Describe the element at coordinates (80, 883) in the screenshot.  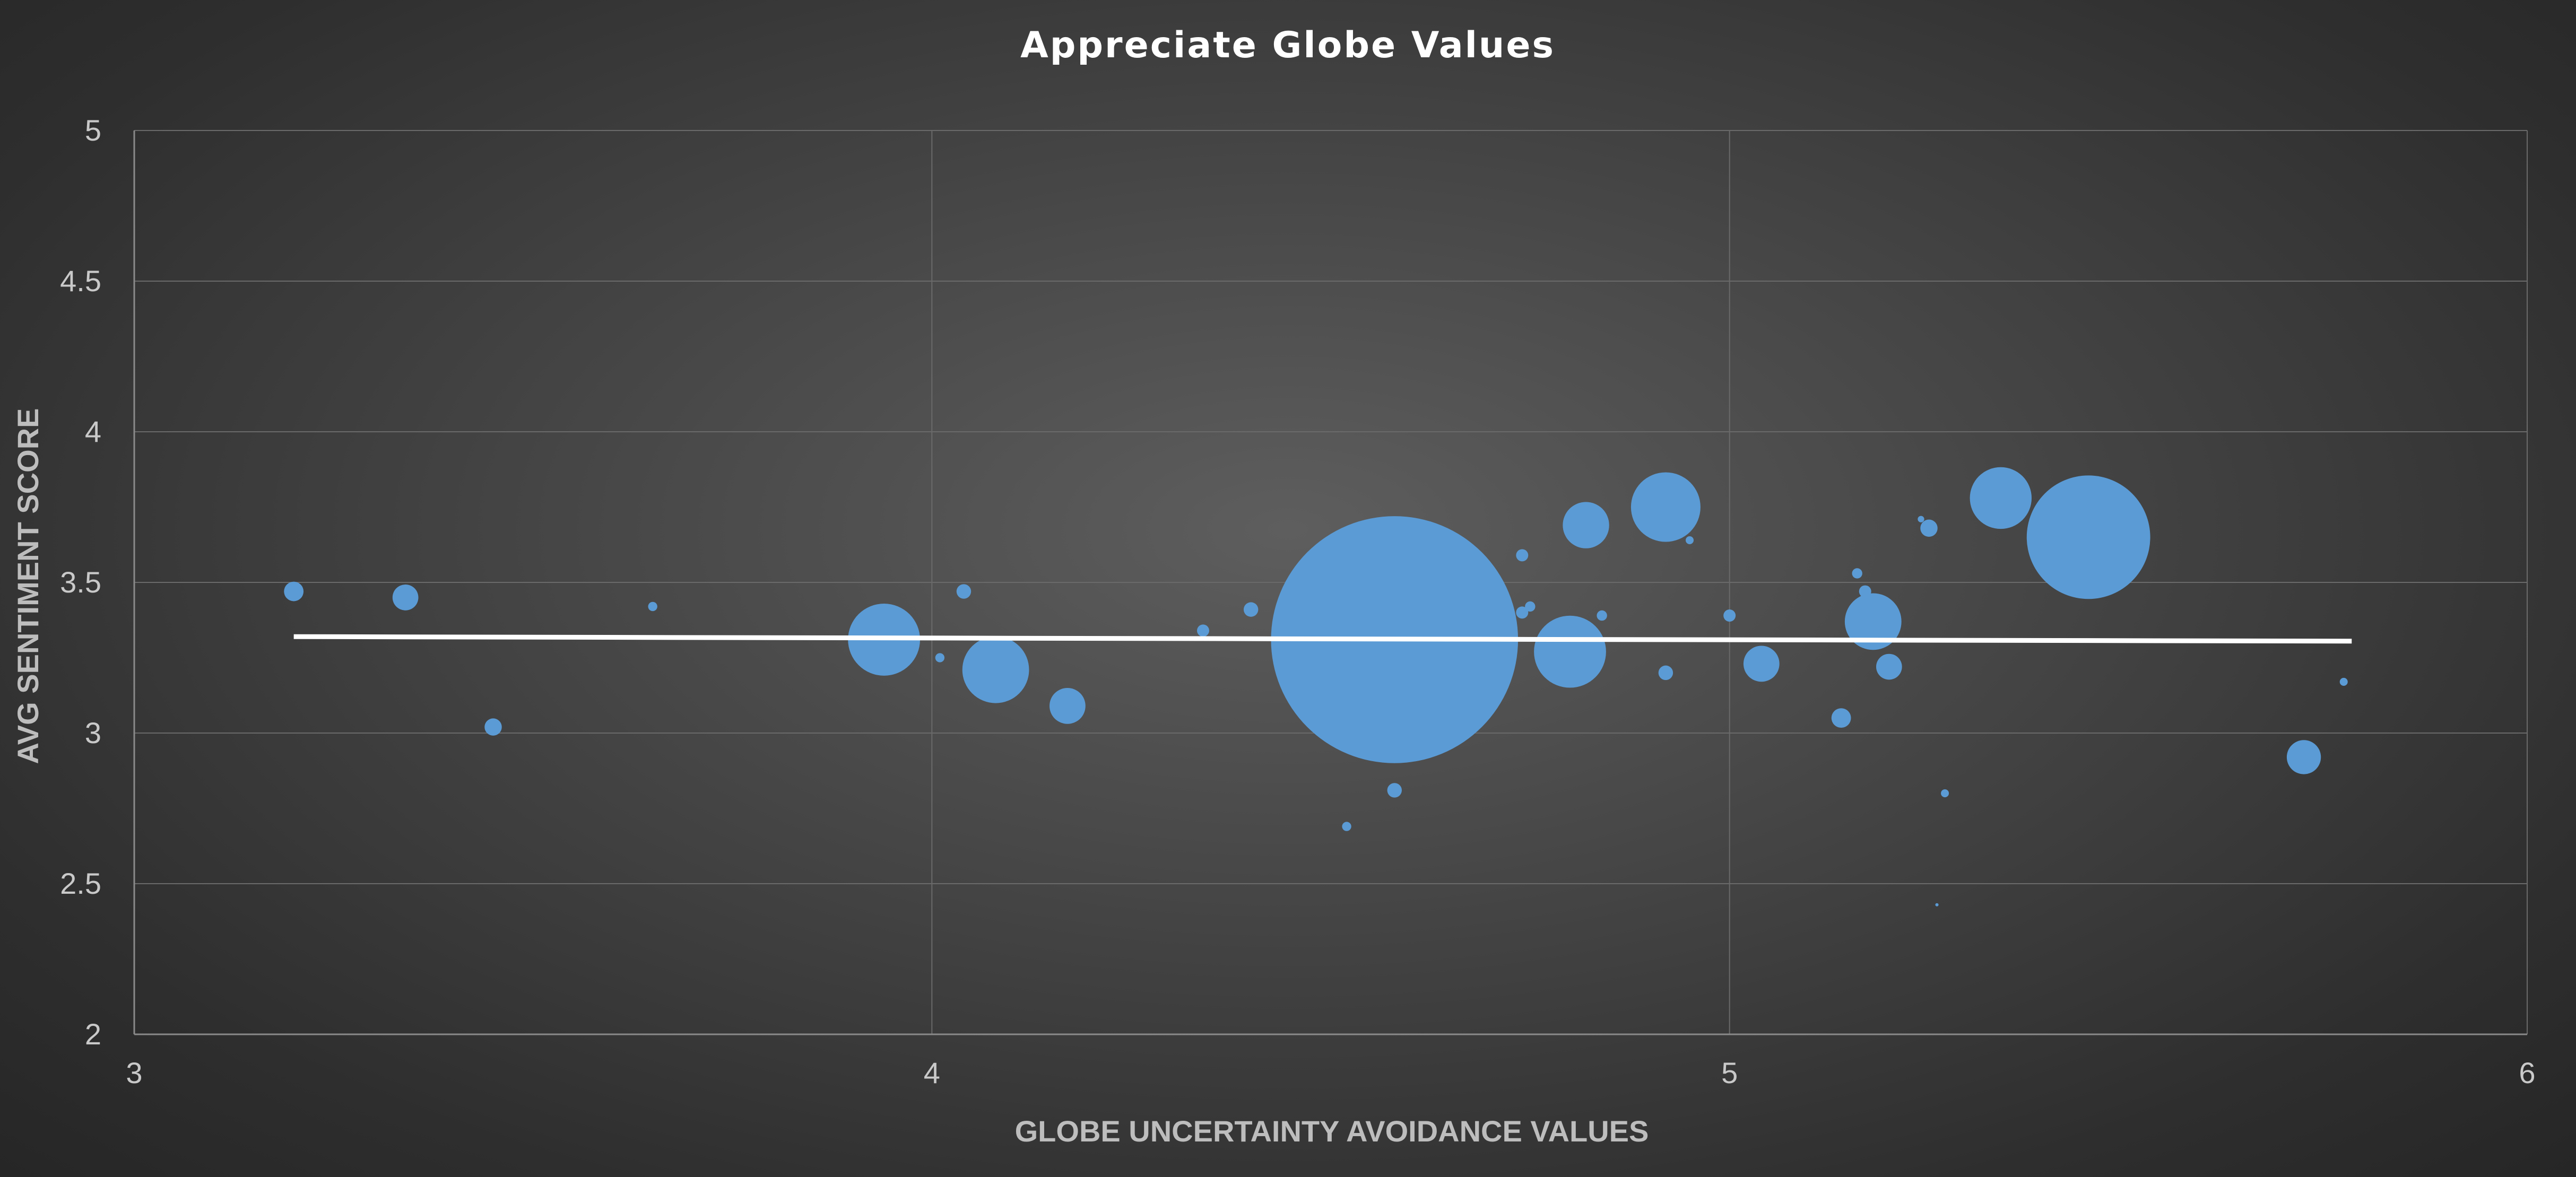
I see `y-tick-label: 2.5` at that location.